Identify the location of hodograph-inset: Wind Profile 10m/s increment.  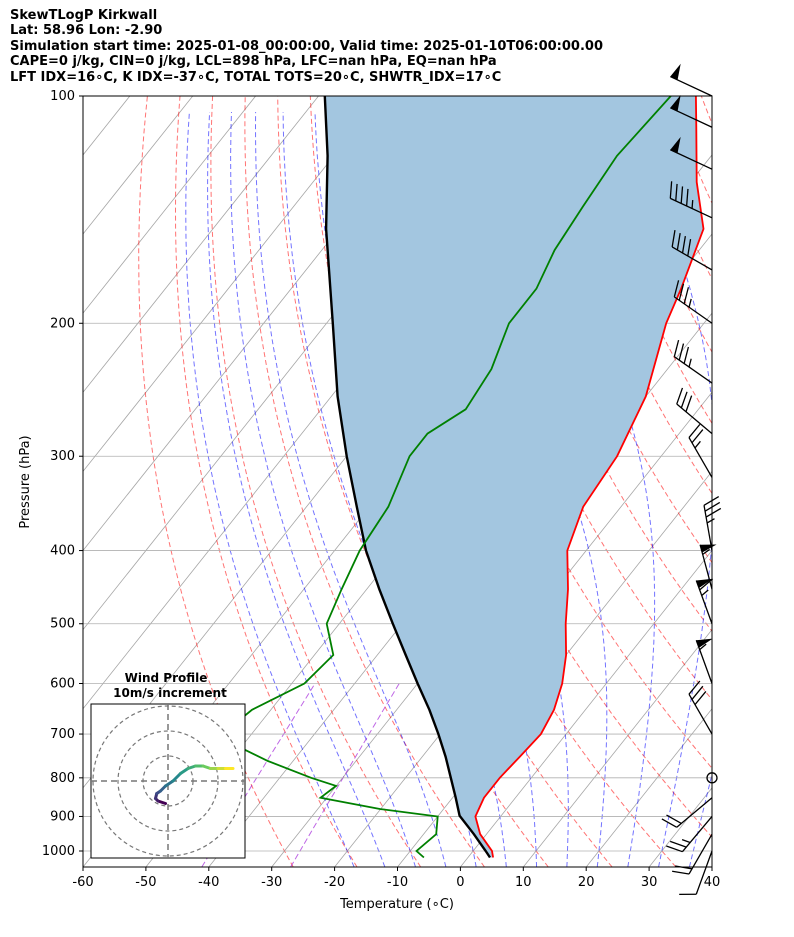
(168, 765).